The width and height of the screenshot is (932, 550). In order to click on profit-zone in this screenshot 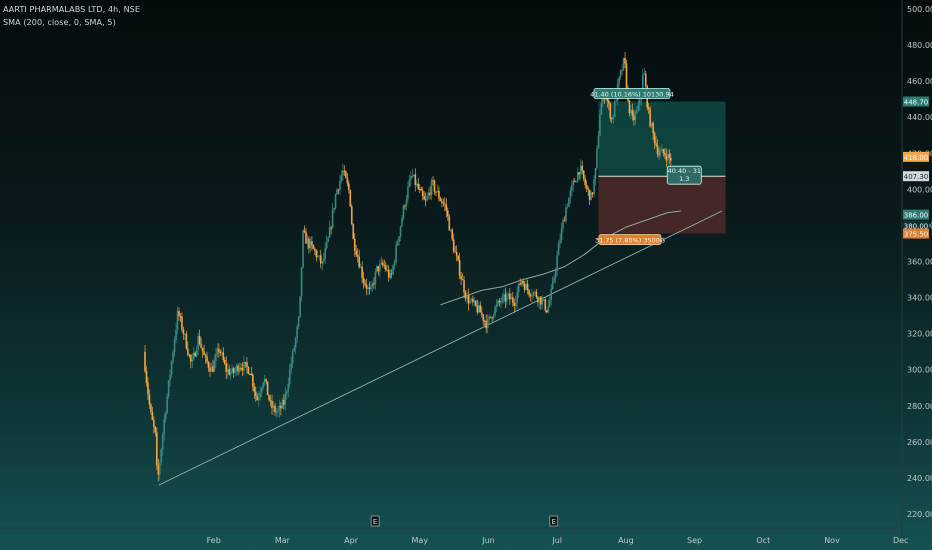, I will do `click(662, 139)`.